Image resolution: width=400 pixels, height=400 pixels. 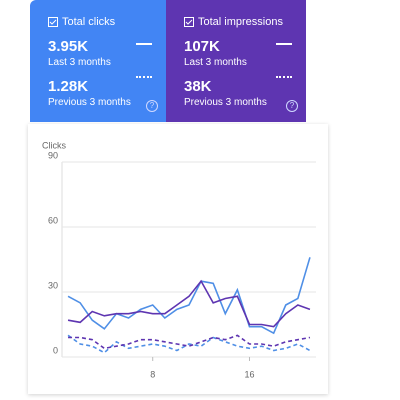 What do you see at coordinates (89, 22) in the screenshot?
I see `card-title-text: Total clicks` at bounding box center [89, 22].